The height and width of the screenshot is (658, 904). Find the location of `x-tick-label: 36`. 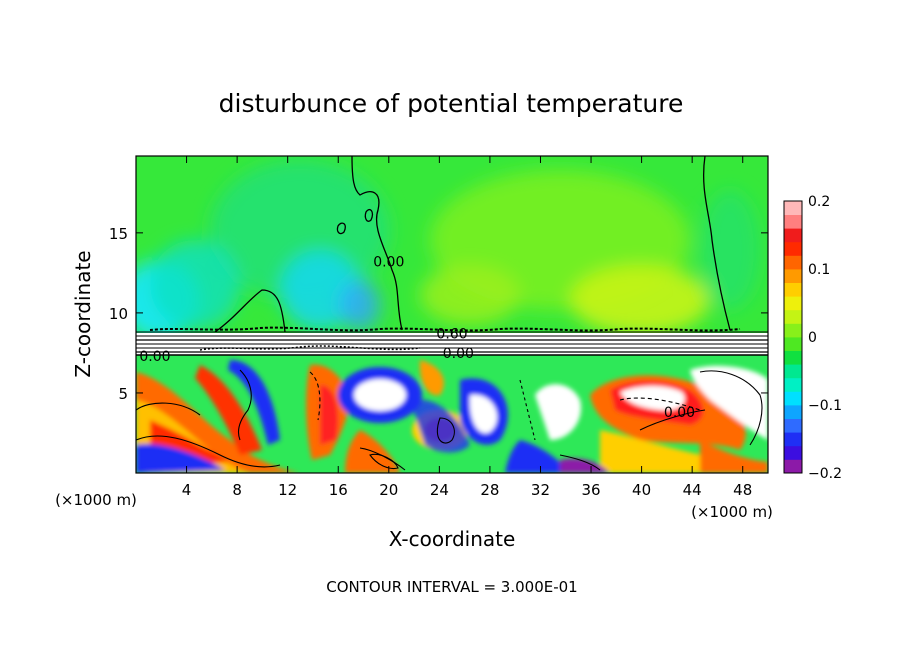

x-tick-label: 36 is located at coordinates (590, 490).